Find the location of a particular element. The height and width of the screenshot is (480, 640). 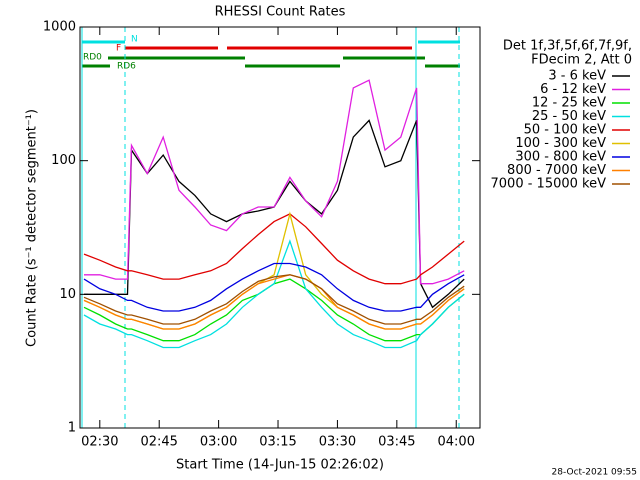

legend-label: 7000 - 15000 keV is located at coordinates (549, 184).